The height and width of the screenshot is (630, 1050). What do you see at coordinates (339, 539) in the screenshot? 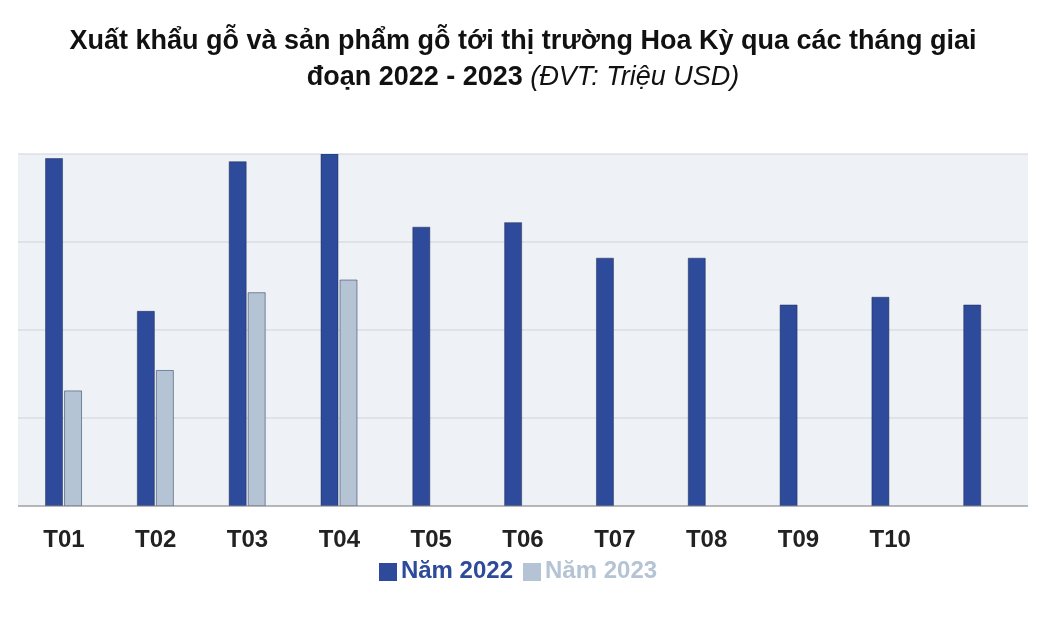
I see `x-tick-label: T04` at bounding box center [339, 539].